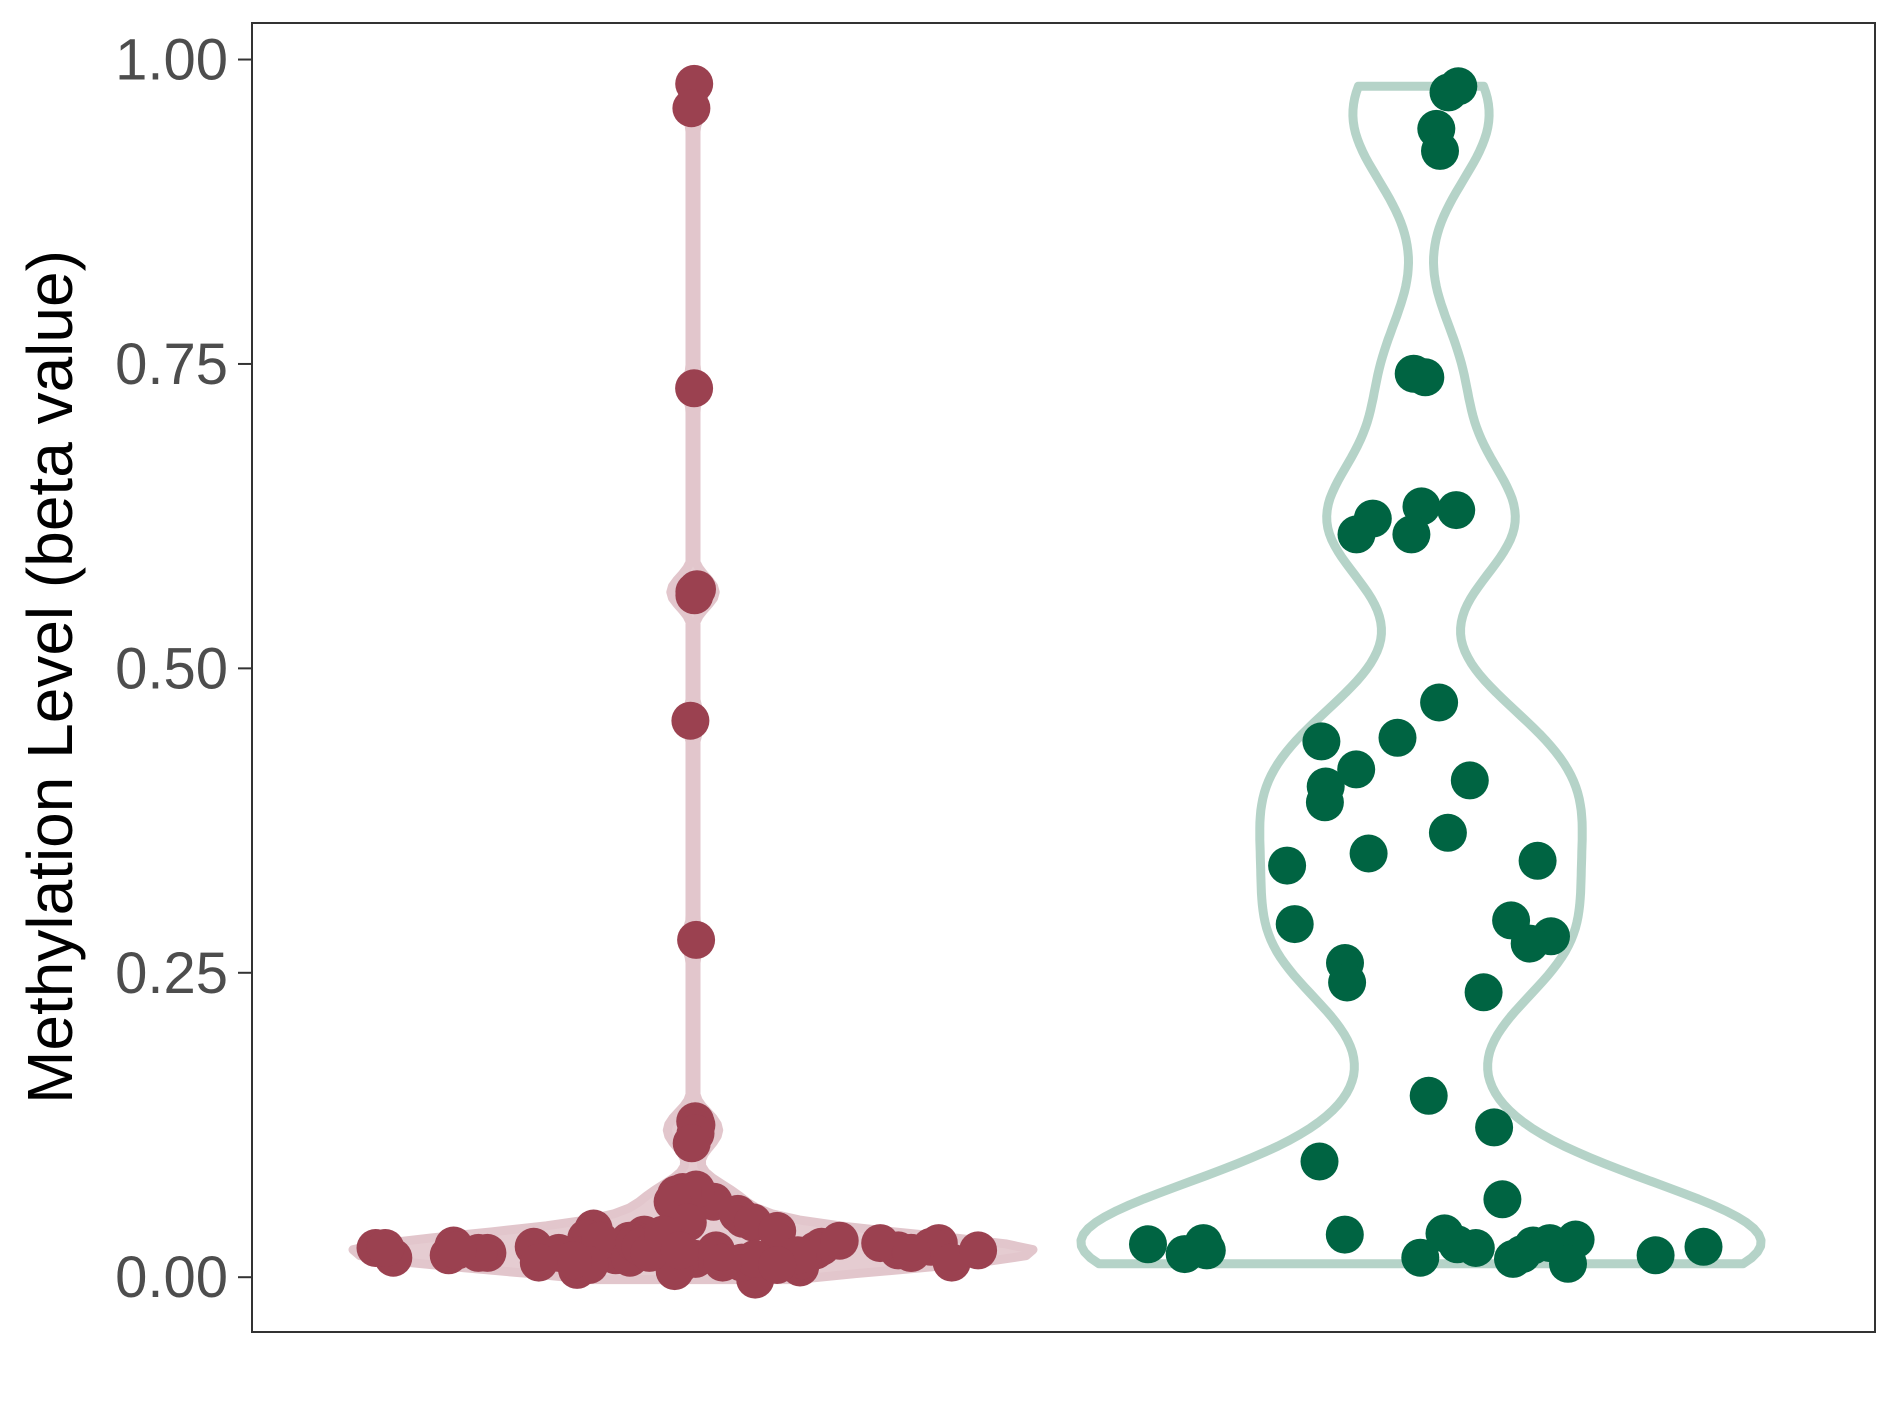 This screenshot has width=1889, height=1417. What do you see at coordinates (171, 1277) in the screenshot?
I see `y-tick-label: 0.00` at bounding box center [171, 1277].